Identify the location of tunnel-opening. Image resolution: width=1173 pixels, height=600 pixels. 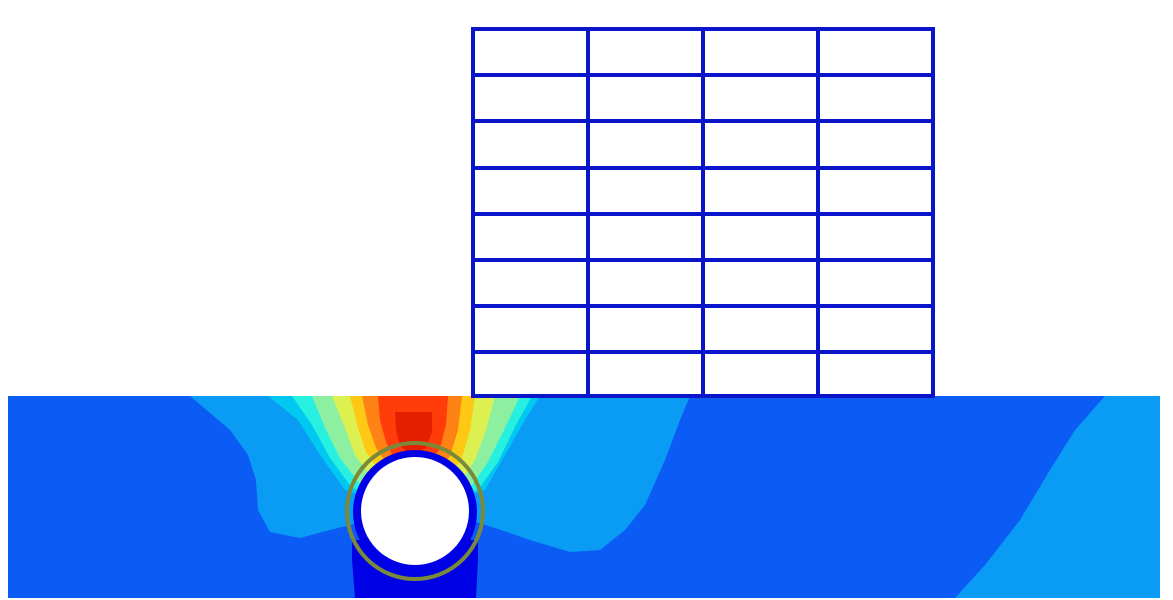
(415, 511).